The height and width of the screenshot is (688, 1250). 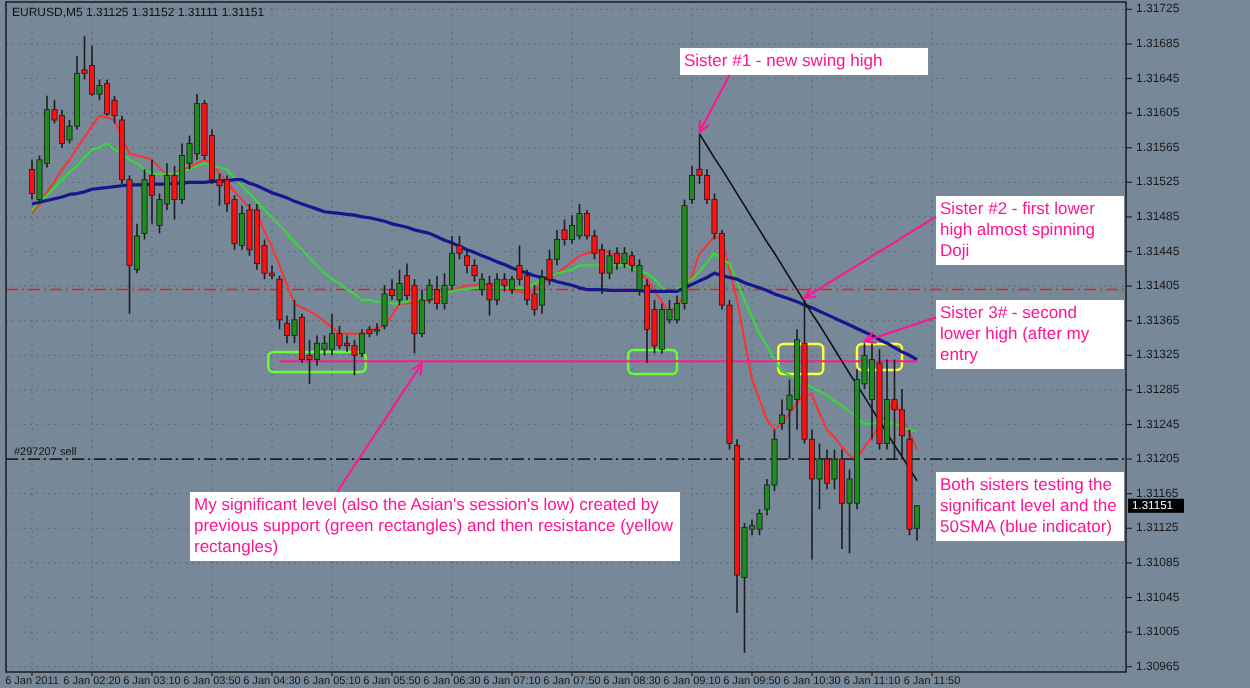 What do you see at coordinates (1018, 229) in the screenshot?
I see `text: Sister #2 - first lower high almost spinning Doji` at bounding box center [1018, 229].